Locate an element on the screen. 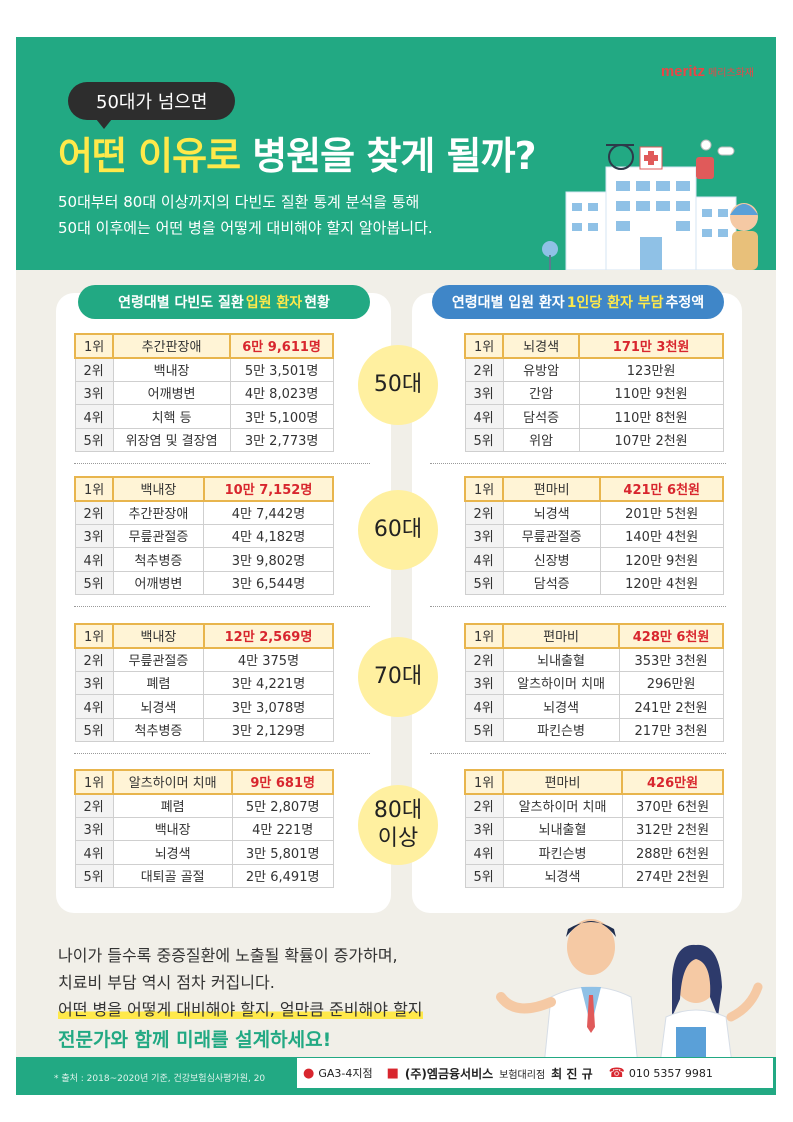  table-row: 5위 뇌경색 274만 2천원 is located at coordinates (594, 875).